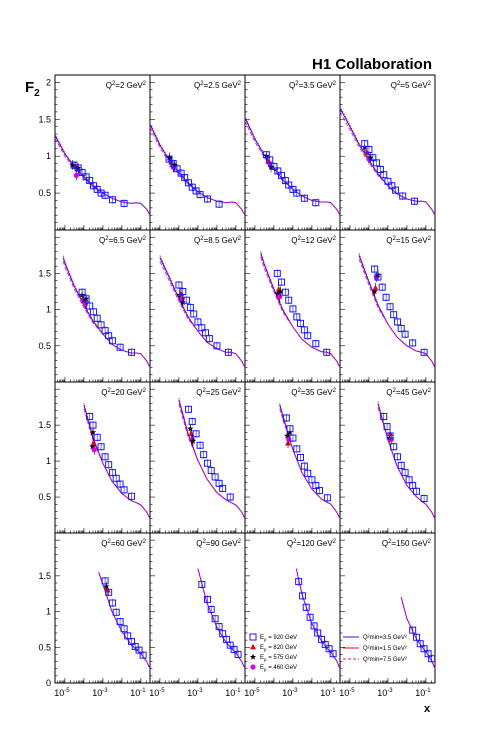 This screenshot has width=491, height=737. What do you see at coordinates (123, 240) in the screenshot?
I see `panel-q2-label: Q2=6.5 GeV2` at bounding box center [123, 240].